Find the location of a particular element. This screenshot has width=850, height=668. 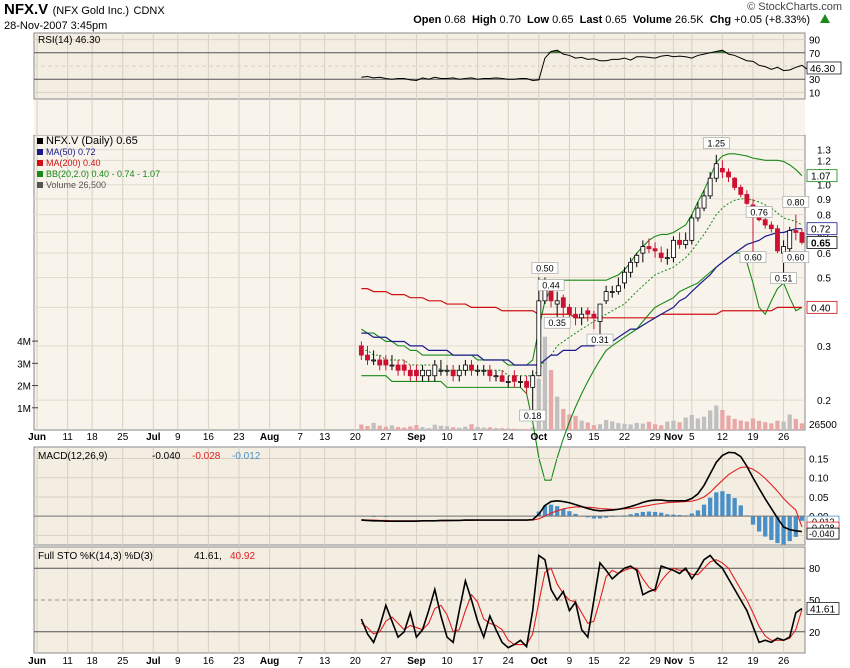

volume-tick-label: 3M is located at coordinates (24, 364).